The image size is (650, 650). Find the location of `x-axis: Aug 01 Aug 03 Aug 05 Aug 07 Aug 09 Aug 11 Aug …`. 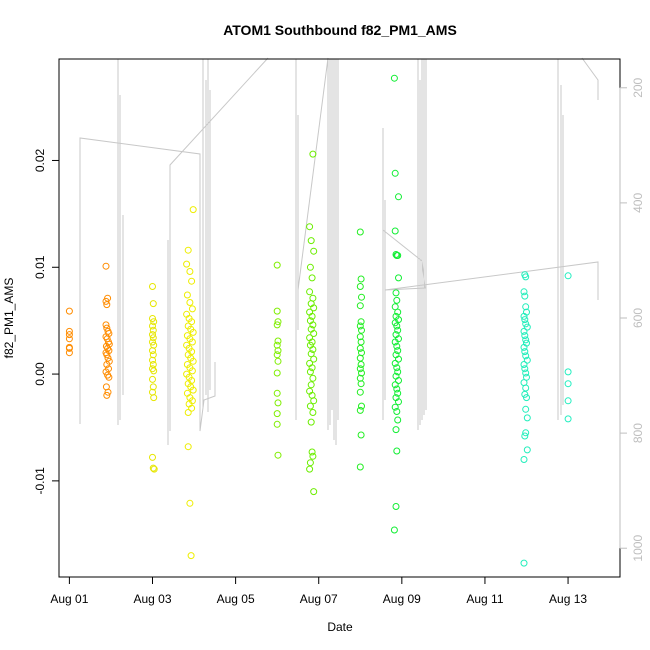

x-axis: Aug 01 Aug 03 Aug 05 Aug 07 Aug 09 Aug 11 Aug … is located at coordinates (318, 591).